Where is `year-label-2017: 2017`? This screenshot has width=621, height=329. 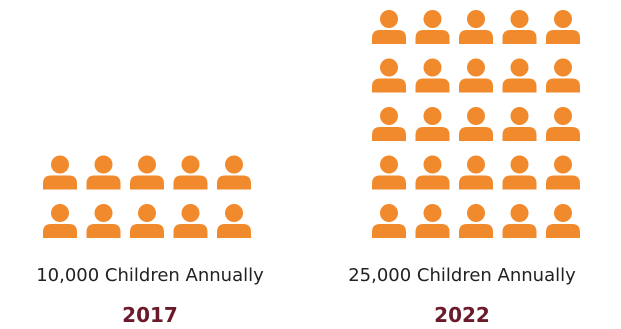 year-label-2017: 2017 is located at coordinates (150, 315).